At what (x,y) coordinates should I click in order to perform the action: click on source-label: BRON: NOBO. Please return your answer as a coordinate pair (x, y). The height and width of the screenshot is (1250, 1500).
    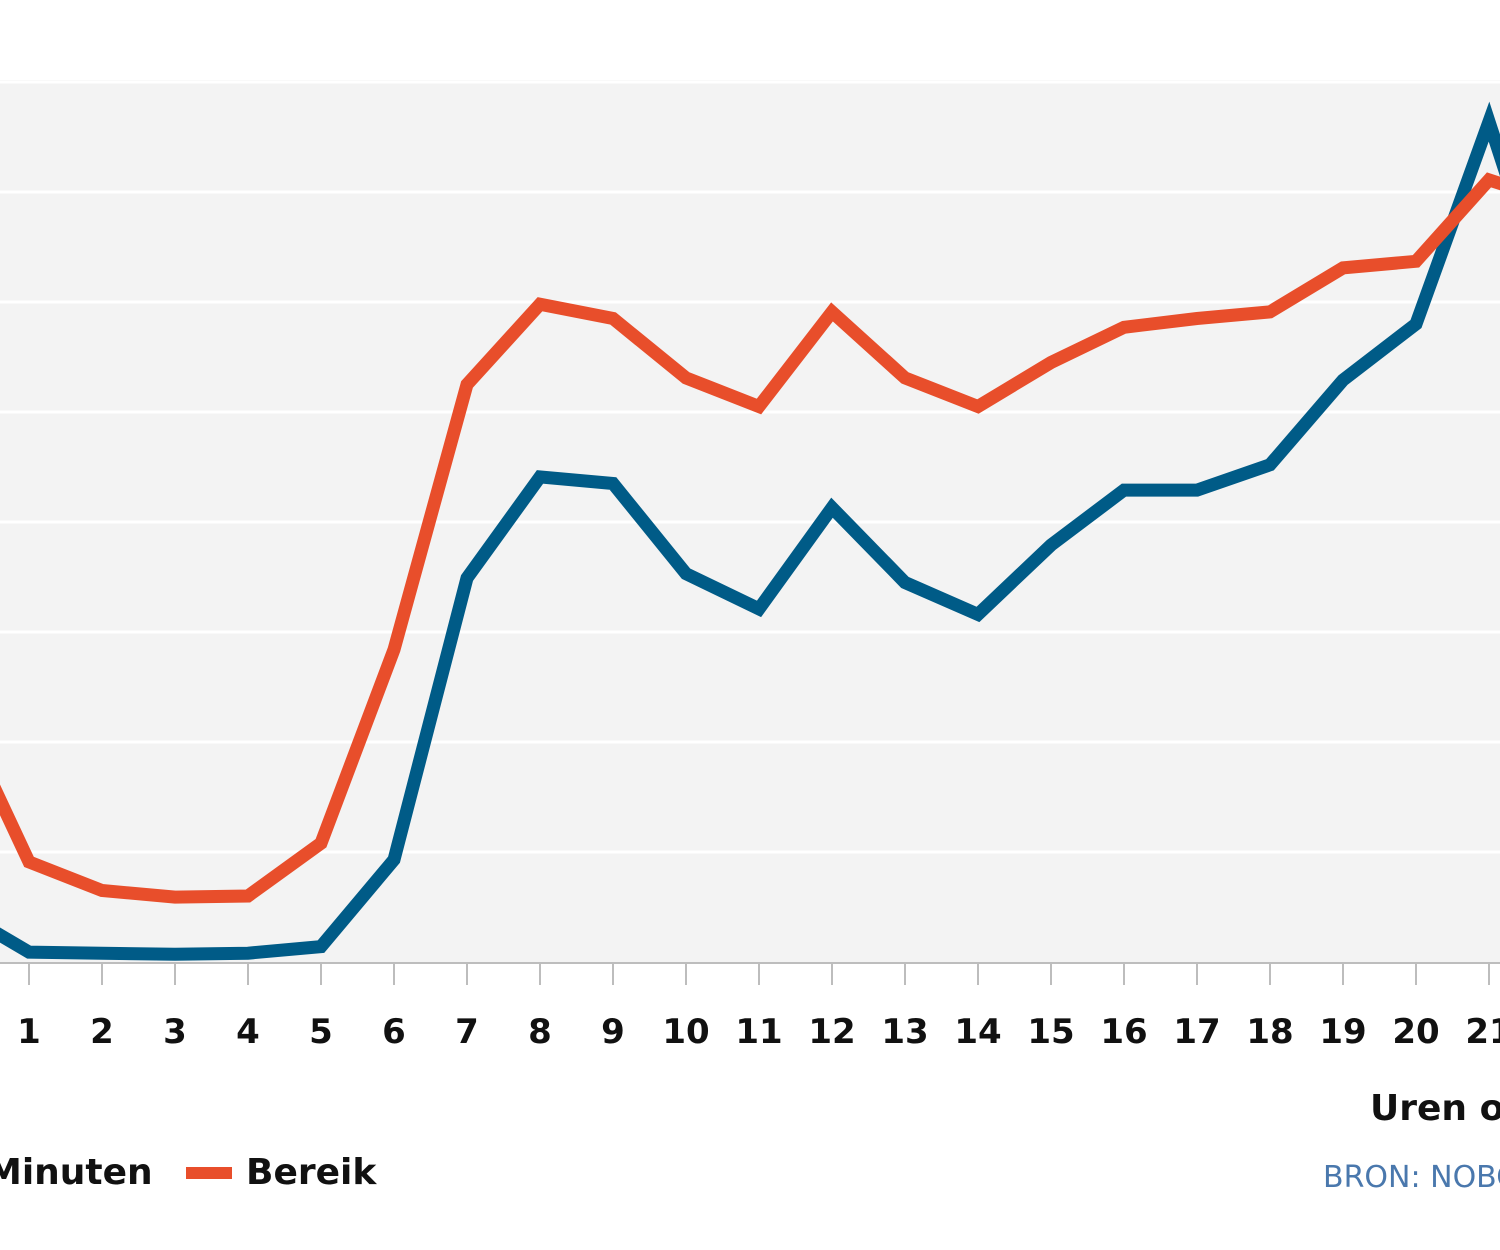
    Looking at the image, I should click on (1411, 1177).